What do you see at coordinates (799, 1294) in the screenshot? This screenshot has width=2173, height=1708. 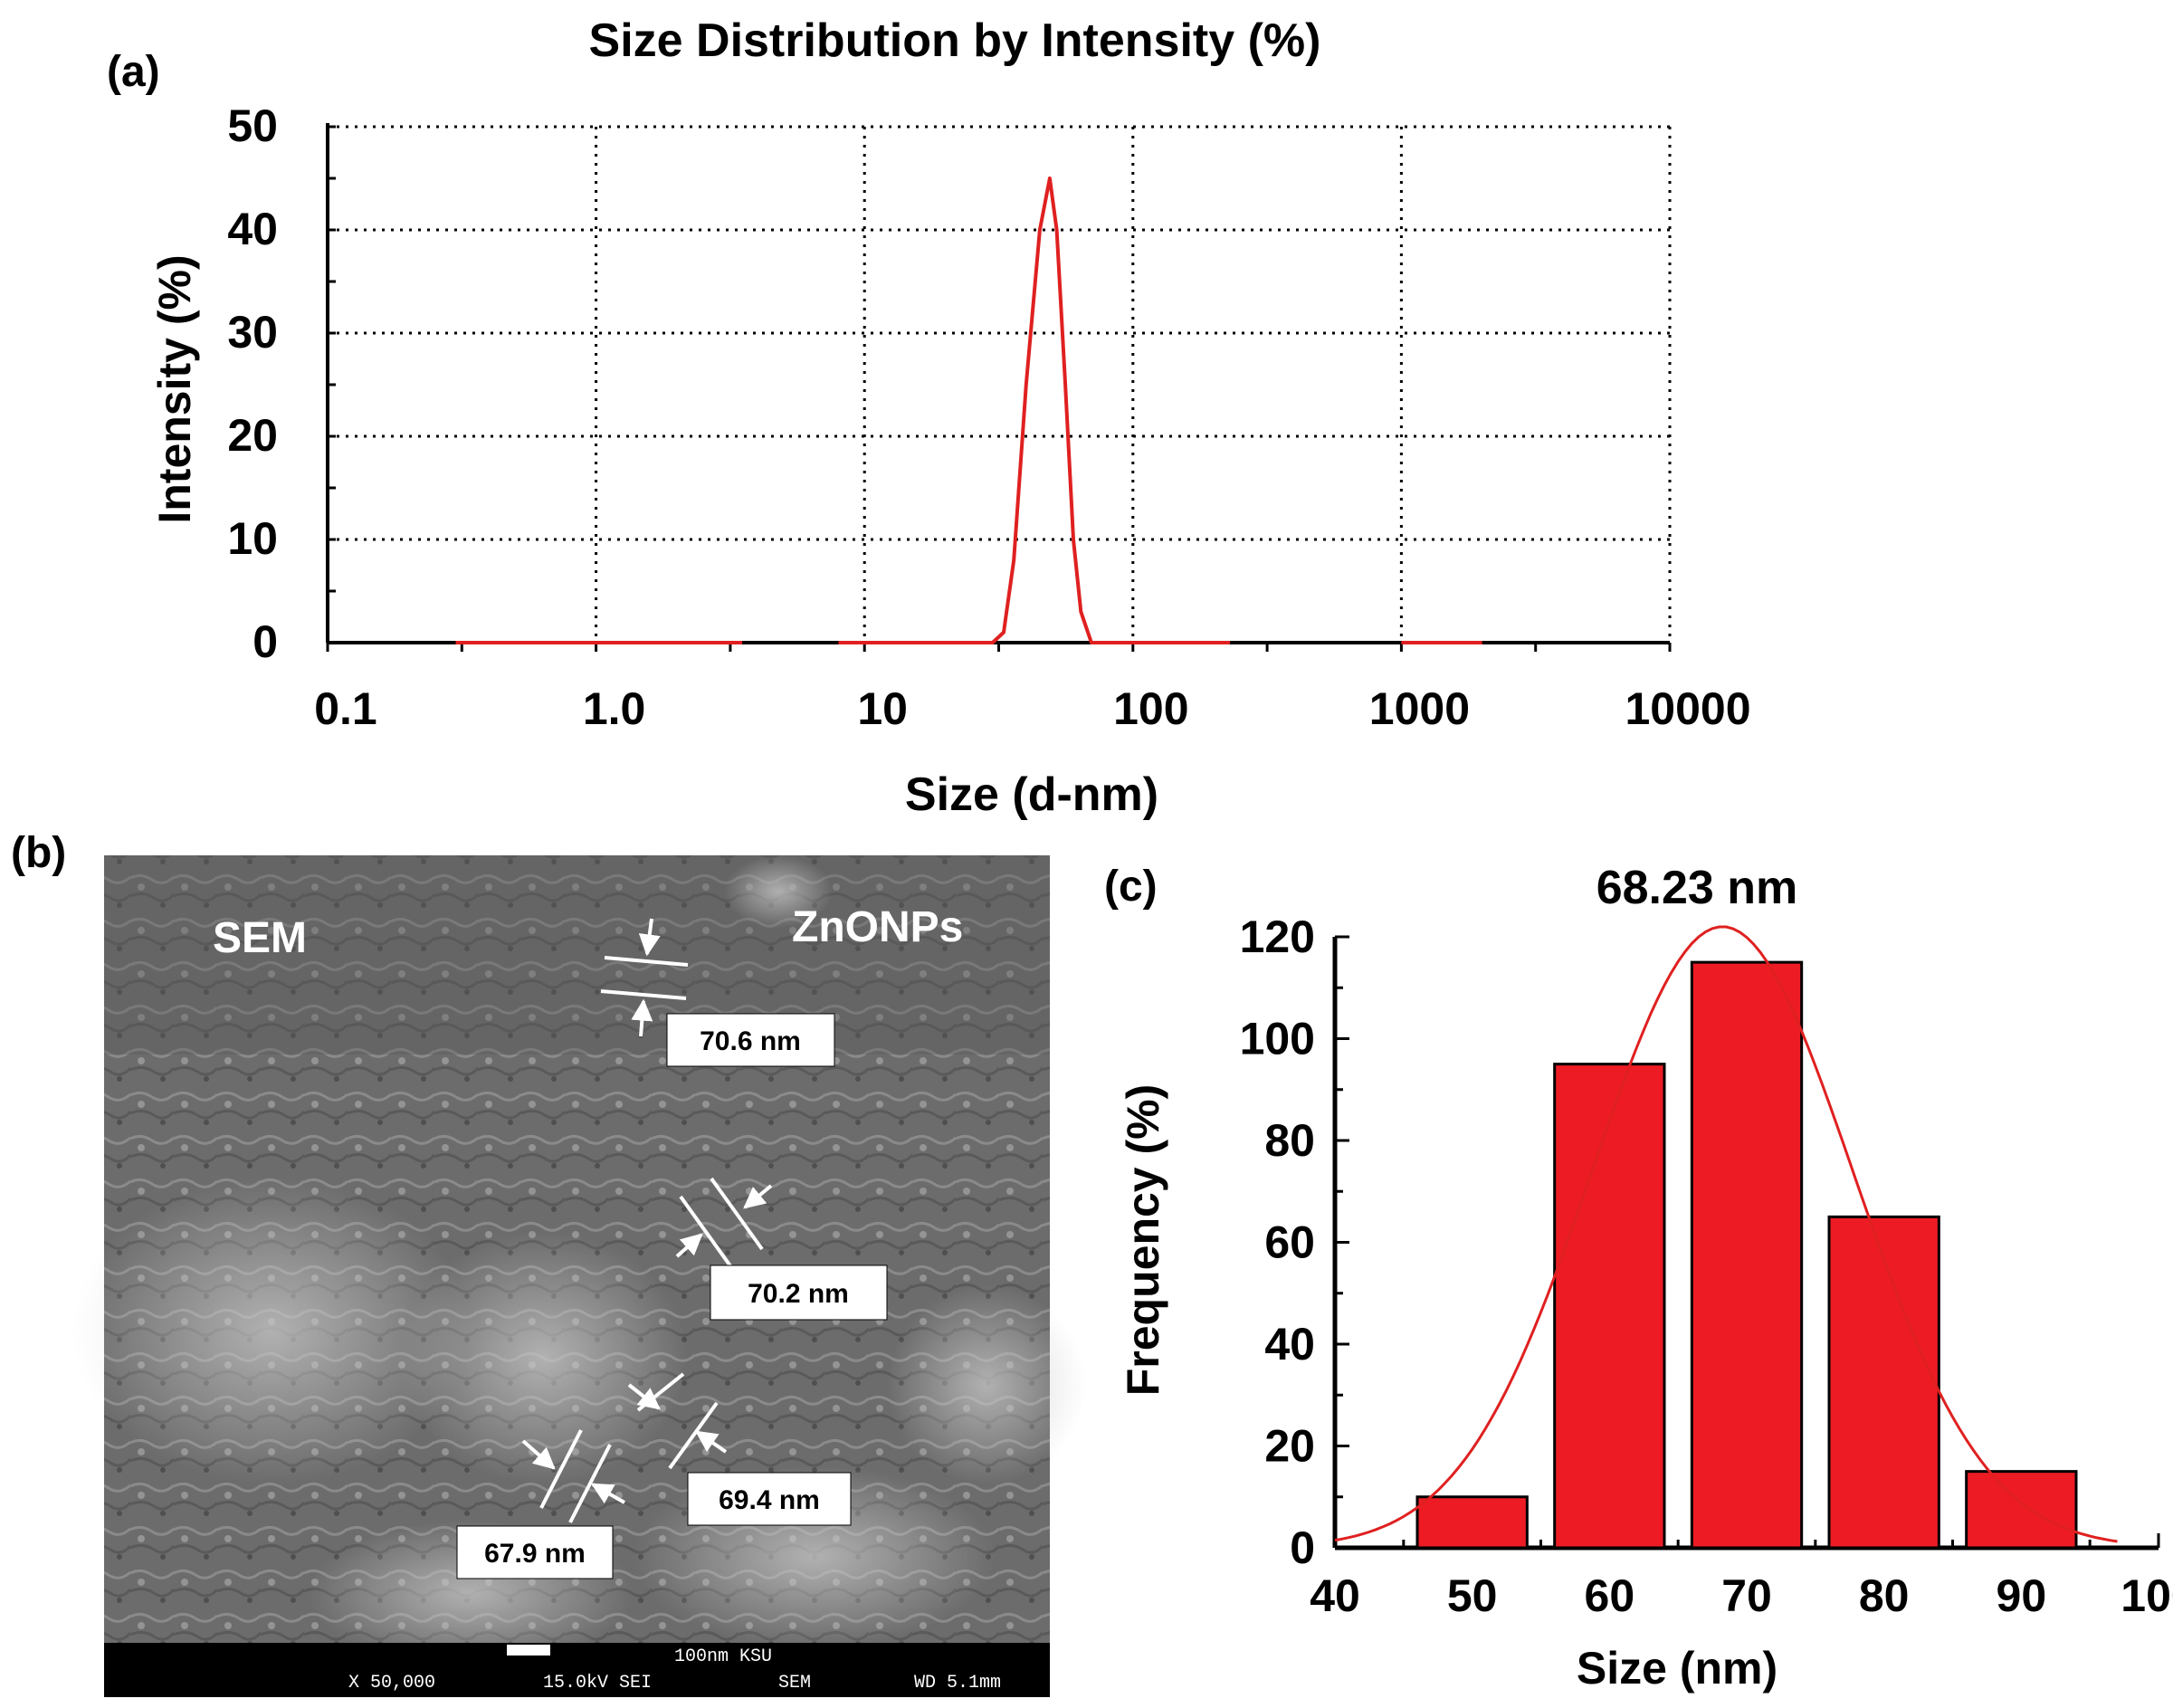 I see `measurement-label: 70.2 nm` at bounding box center [799, 1294].